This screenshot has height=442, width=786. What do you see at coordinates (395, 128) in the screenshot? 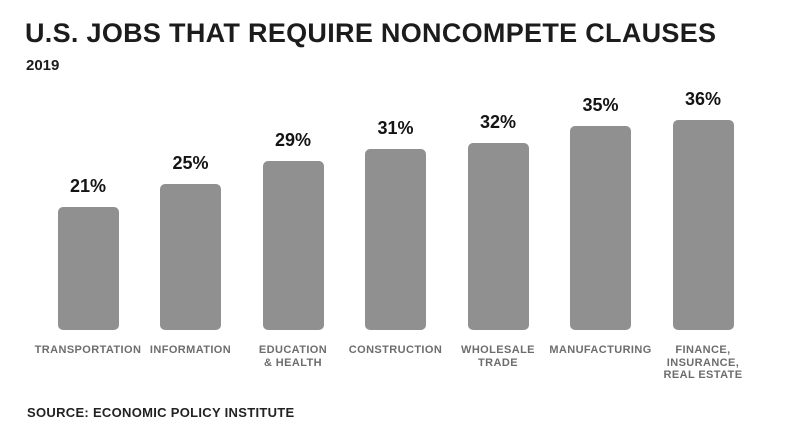
I see `bar-value-label: 31%` at bounding box center [395, 128].